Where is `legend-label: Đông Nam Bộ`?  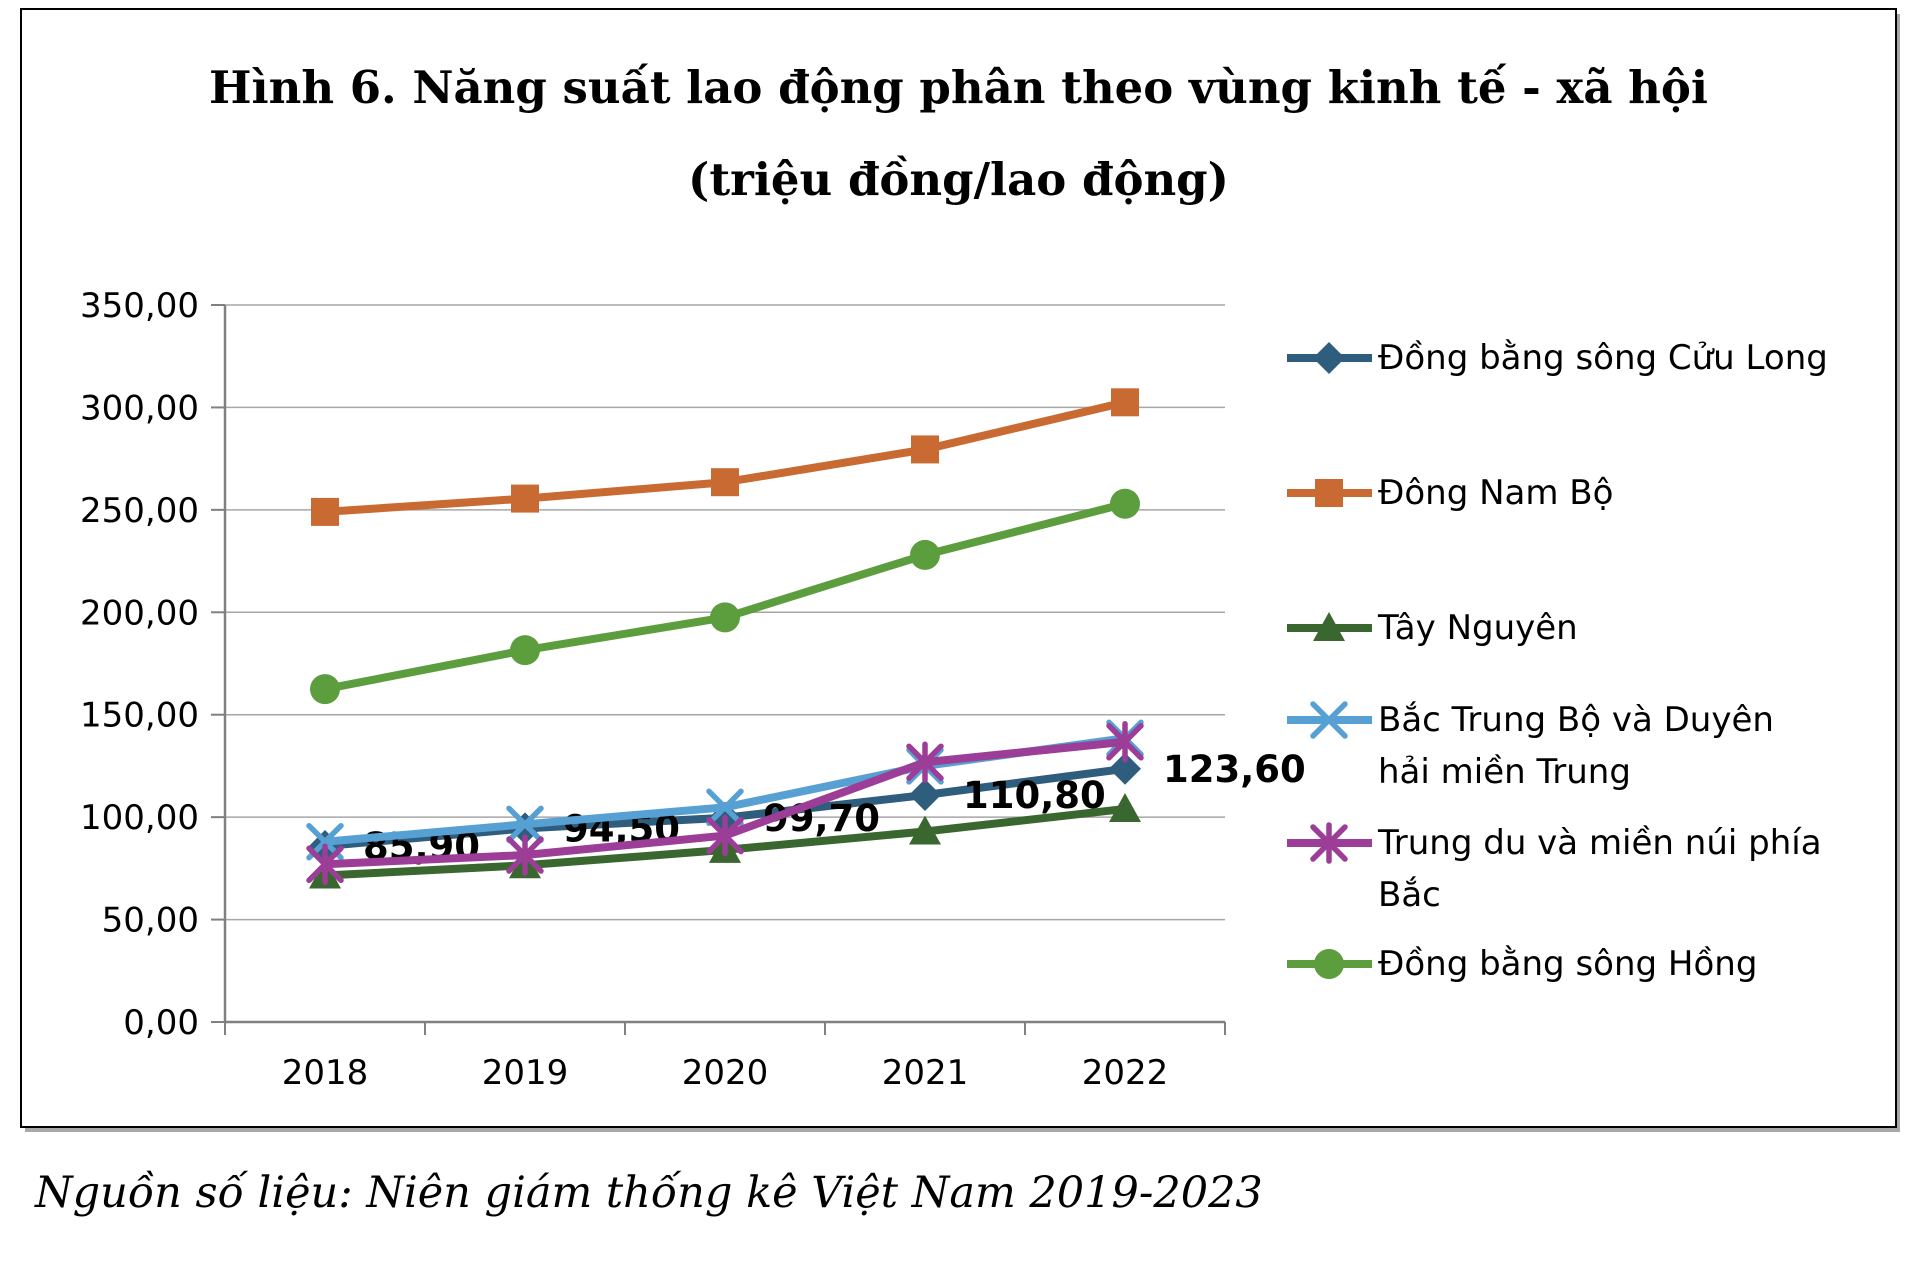
legend-label: Đông Nam Bộ is located at coordinates (1496, 493).